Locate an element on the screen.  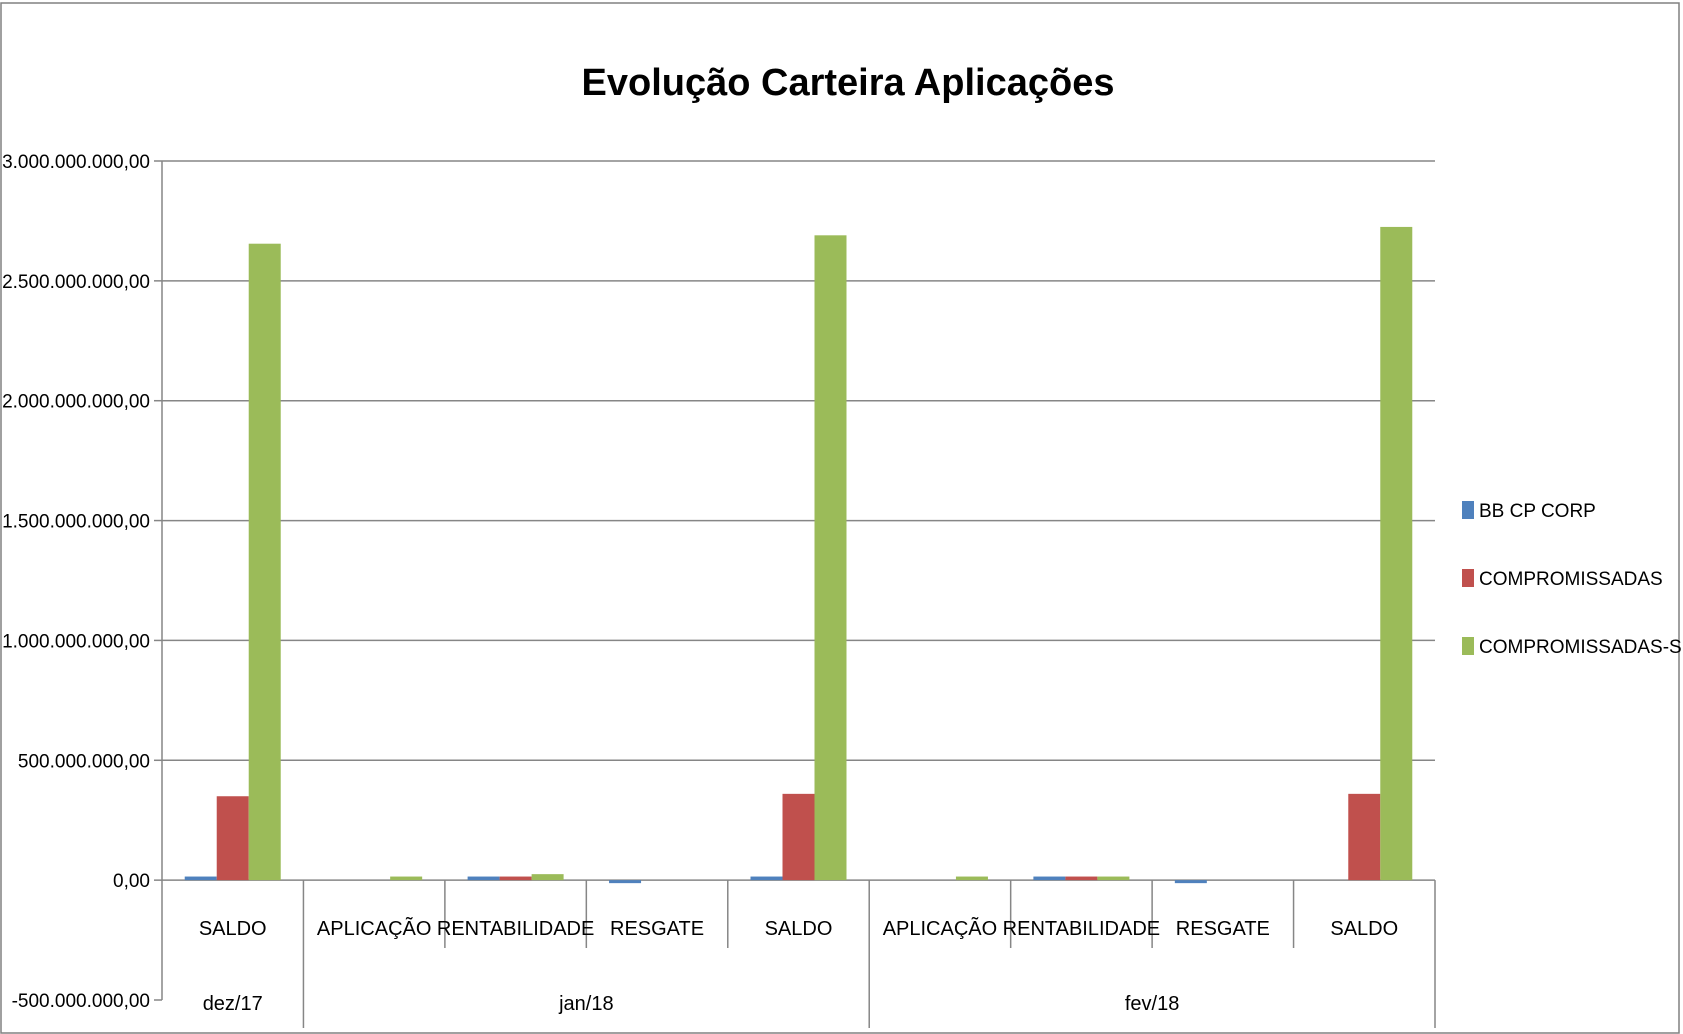
y-tick-label: 1.500.000.000,00 is located at coordinates (76, 522).